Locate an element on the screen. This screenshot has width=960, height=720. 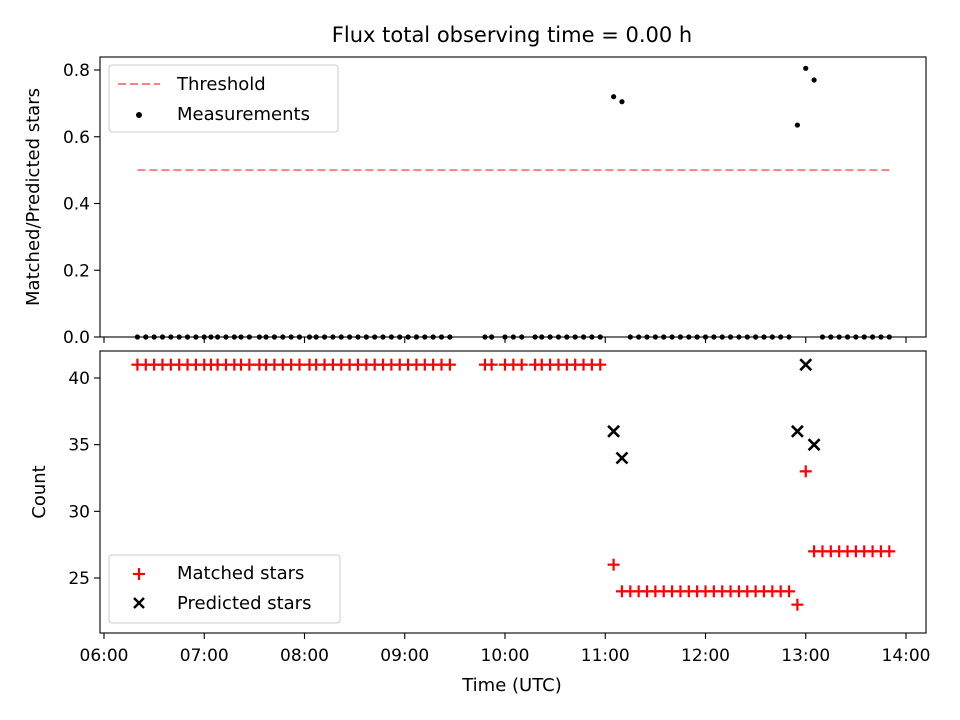
ratio-y-axis: 0.0 0.2 0.4 0.6 0.8 is located at coordinates (81, 204).